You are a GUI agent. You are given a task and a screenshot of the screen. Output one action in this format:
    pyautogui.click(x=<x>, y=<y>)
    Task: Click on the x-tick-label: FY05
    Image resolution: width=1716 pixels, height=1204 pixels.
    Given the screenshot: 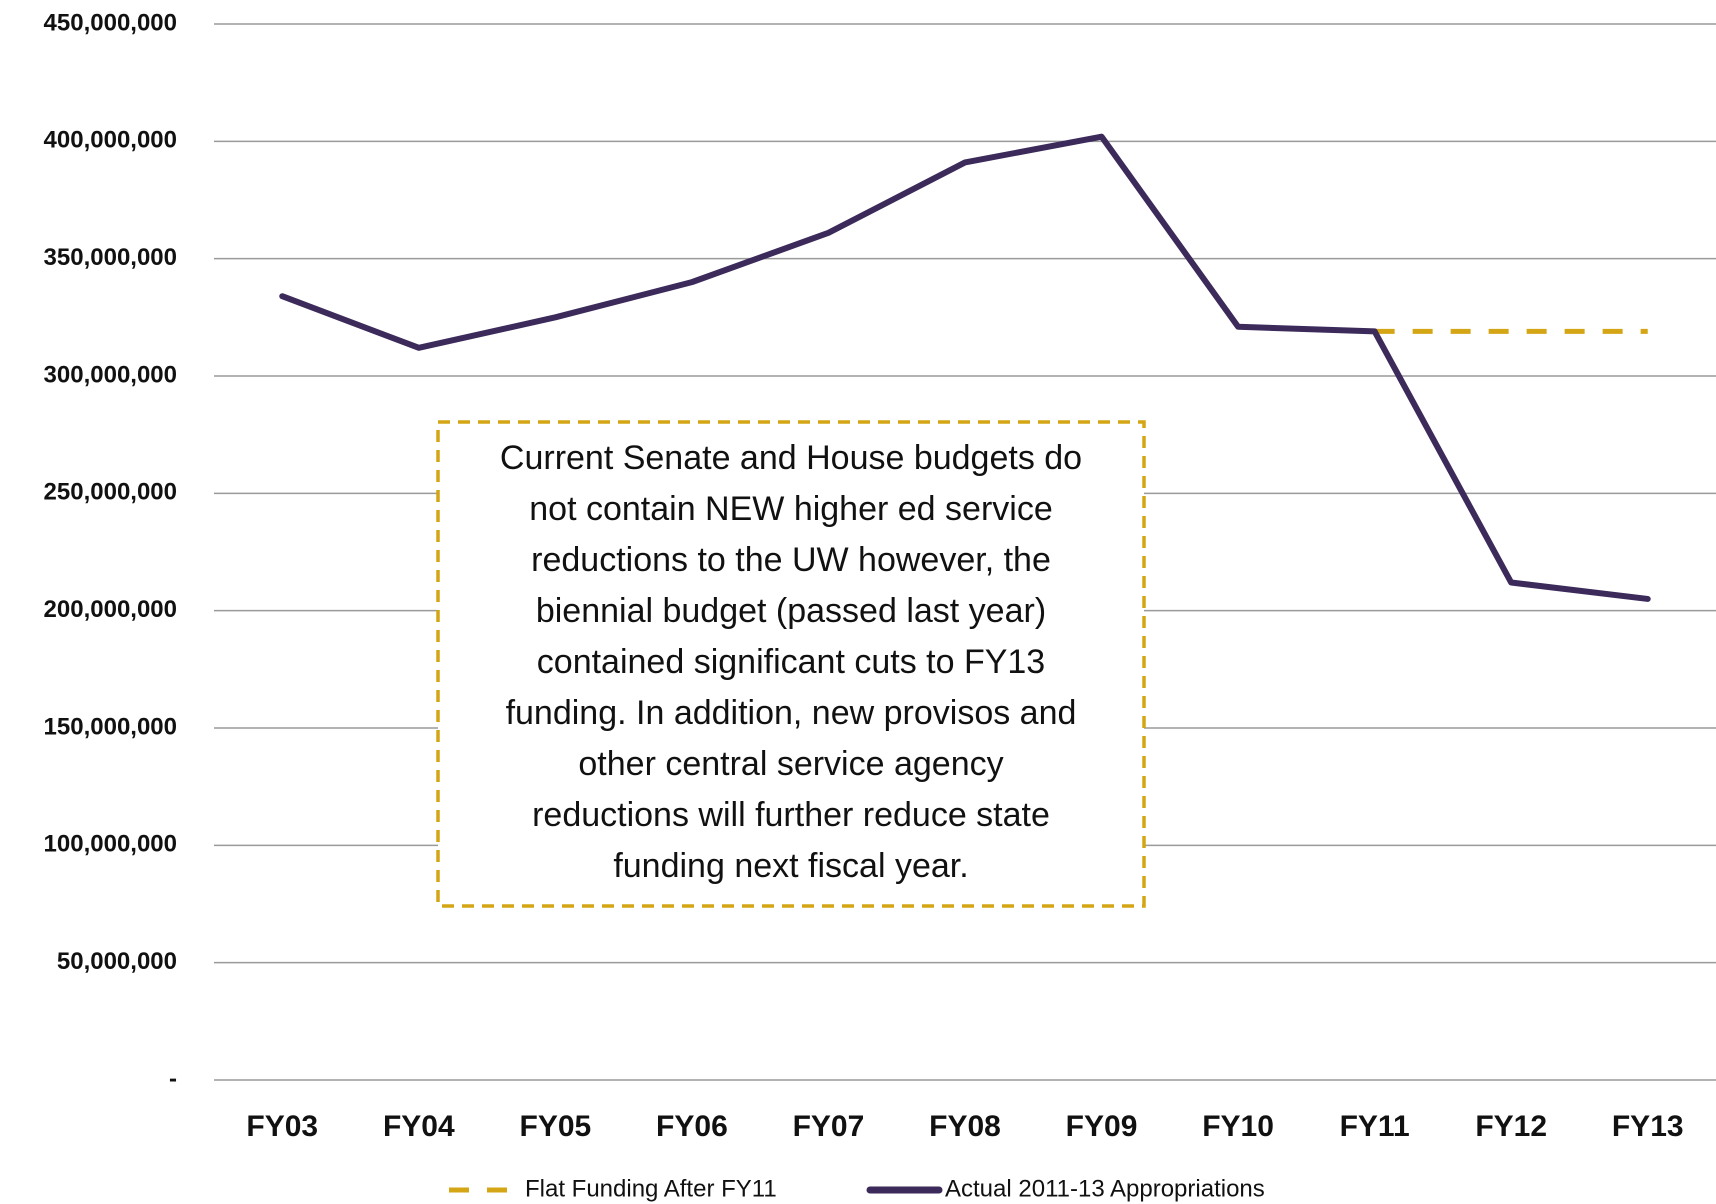 What is the action you would take?
    pyautogui.click(x=556, y=1126)
    